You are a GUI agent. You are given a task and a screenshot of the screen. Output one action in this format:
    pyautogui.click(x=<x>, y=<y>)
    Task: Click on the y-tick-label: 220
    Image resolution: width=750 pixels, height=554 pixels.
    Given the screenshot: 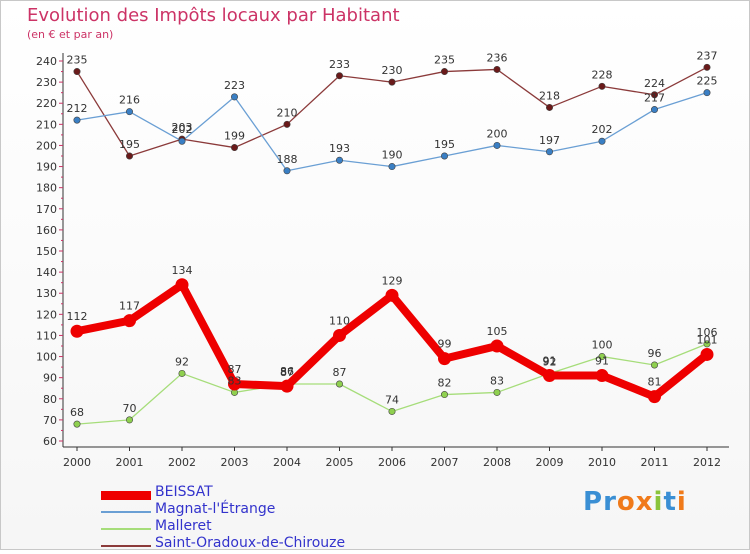 What is the action you would take?
    pyautogui.click(x=46, y=103)
    